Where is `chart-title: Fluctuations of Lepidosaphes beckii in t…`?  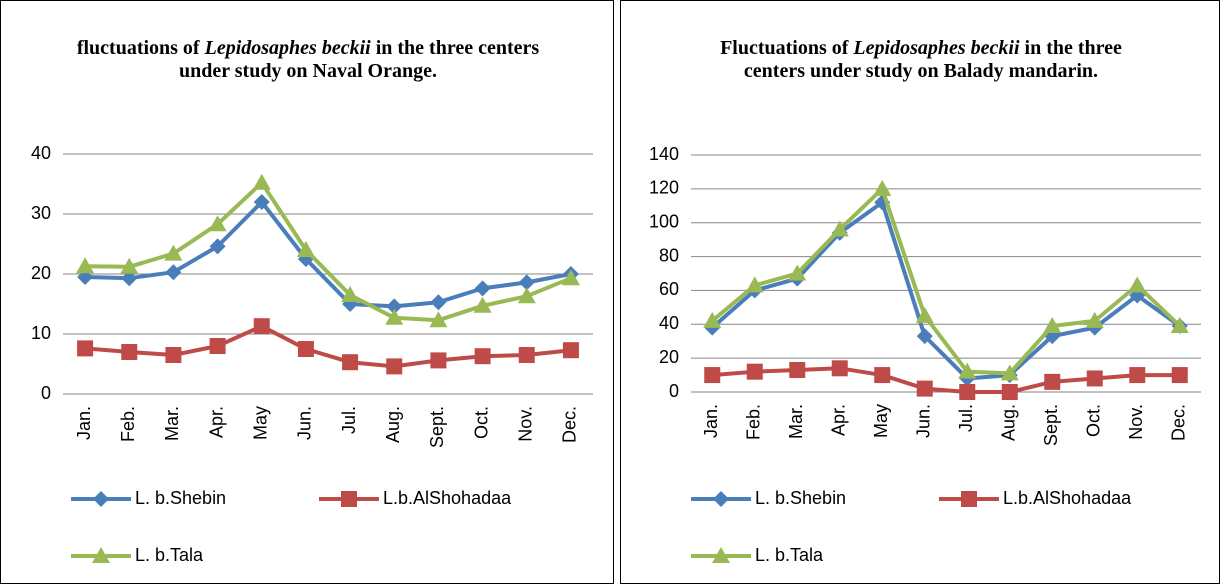
chart-title: Fluctuations of Lepidosaphes beckii in t… is located at coordinates (921, 60).